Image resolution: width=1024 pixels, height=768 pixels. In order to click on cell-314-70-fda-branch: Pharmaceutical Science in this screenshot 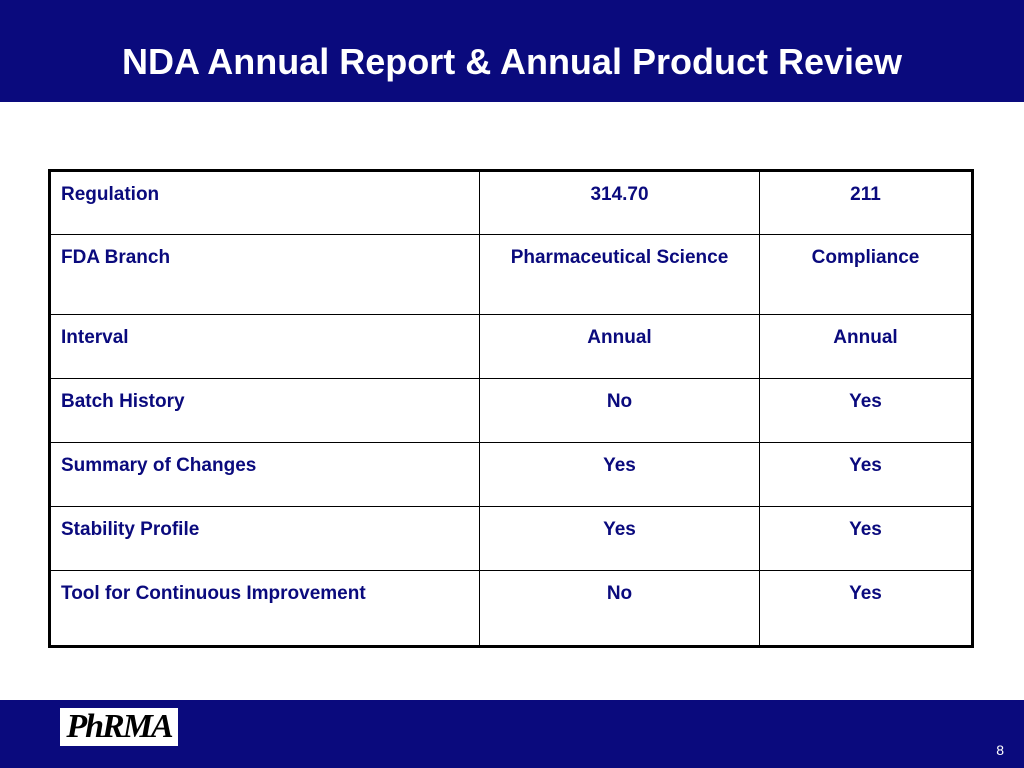, I will do `click(619, 274)`.